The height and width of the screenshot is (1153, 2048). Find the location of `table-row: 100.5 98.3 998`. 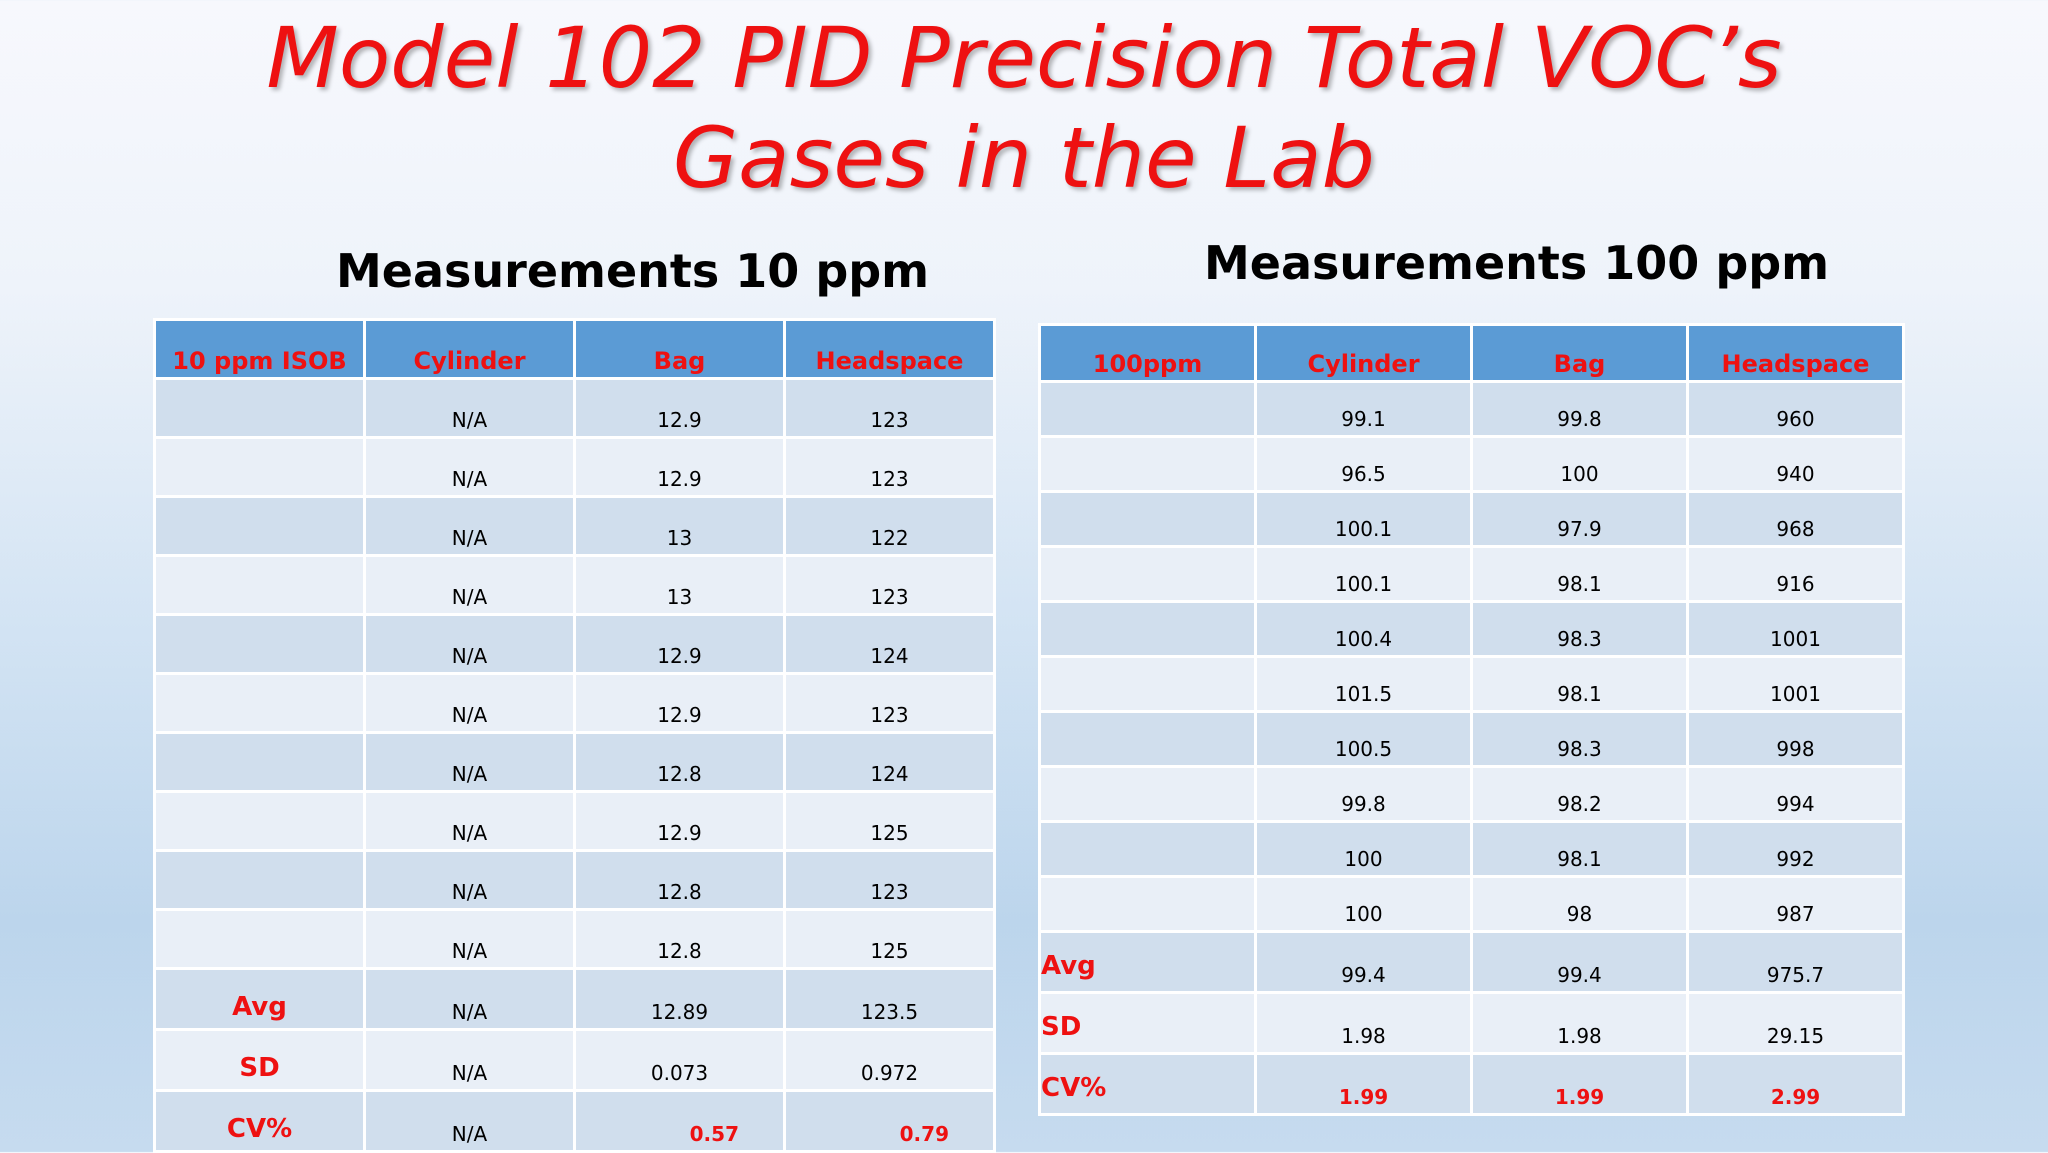

table-row: 100.5 98.3 998 is located at coordinates (1471, 739).